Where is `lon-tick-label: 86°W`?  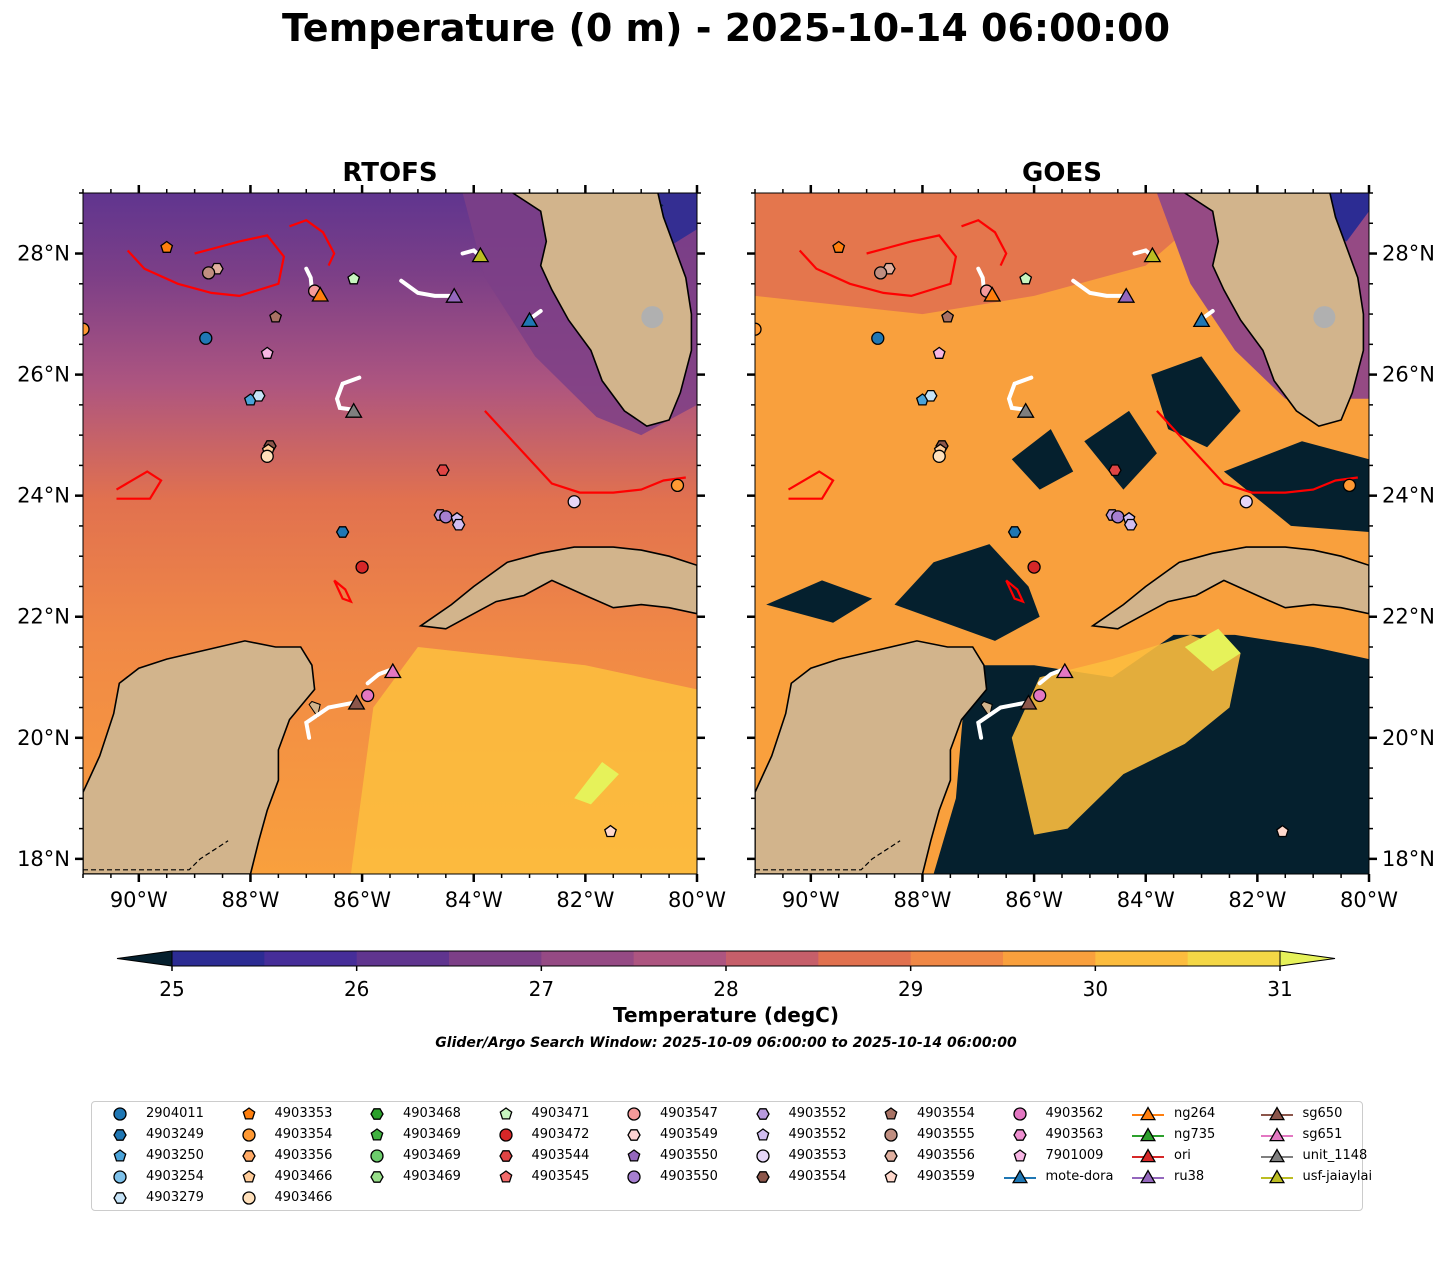 lon-tick-label: 86°W is located at coordinates (1034, 900).